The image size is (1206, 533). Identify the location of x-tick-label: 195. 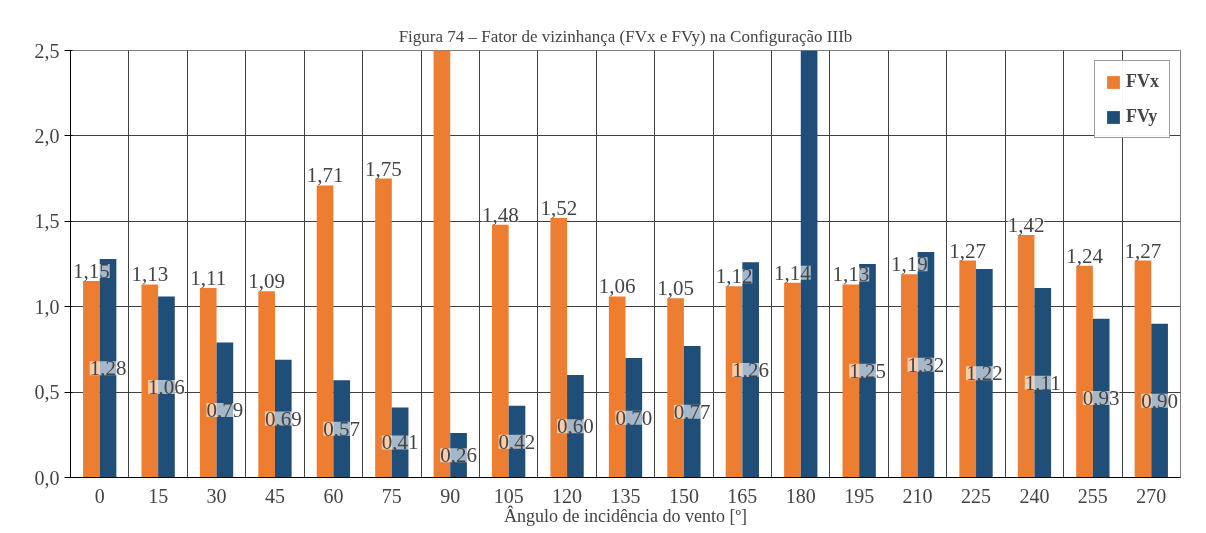
(859, 495).